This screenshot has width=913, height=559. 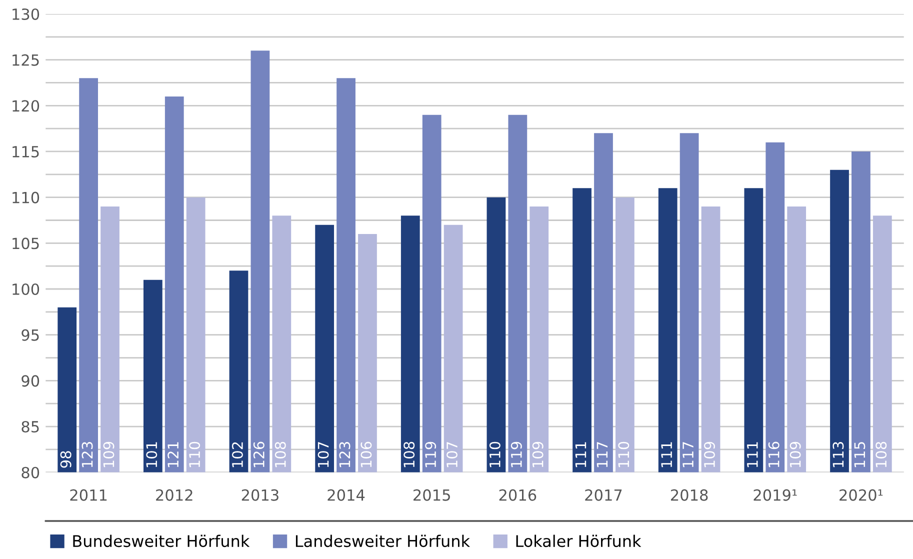 What do you see at coordinates (366, 455) in the screenshot?
I see `data-label: 106` at bounding box center [366, 455].